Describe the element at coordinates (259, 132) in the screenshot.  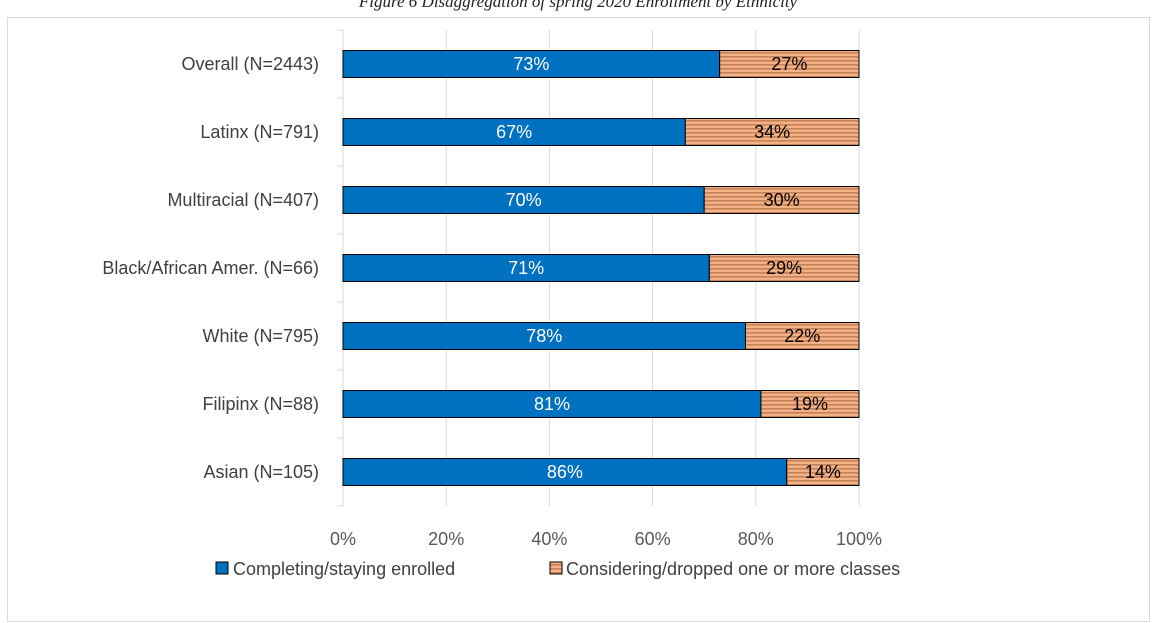
I see `category-label: Latinx (N=791)` at that location.